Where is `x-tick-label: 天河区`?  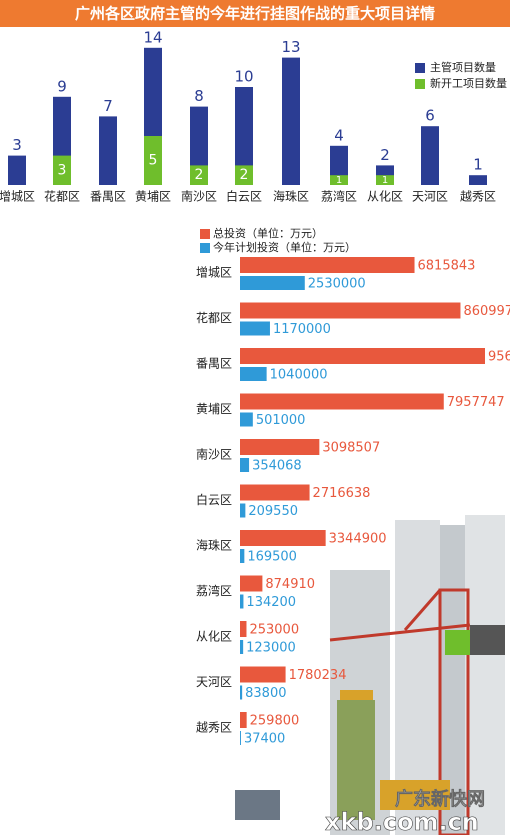 x-tick-label: 天河区 is located at coordinates (430, 197).